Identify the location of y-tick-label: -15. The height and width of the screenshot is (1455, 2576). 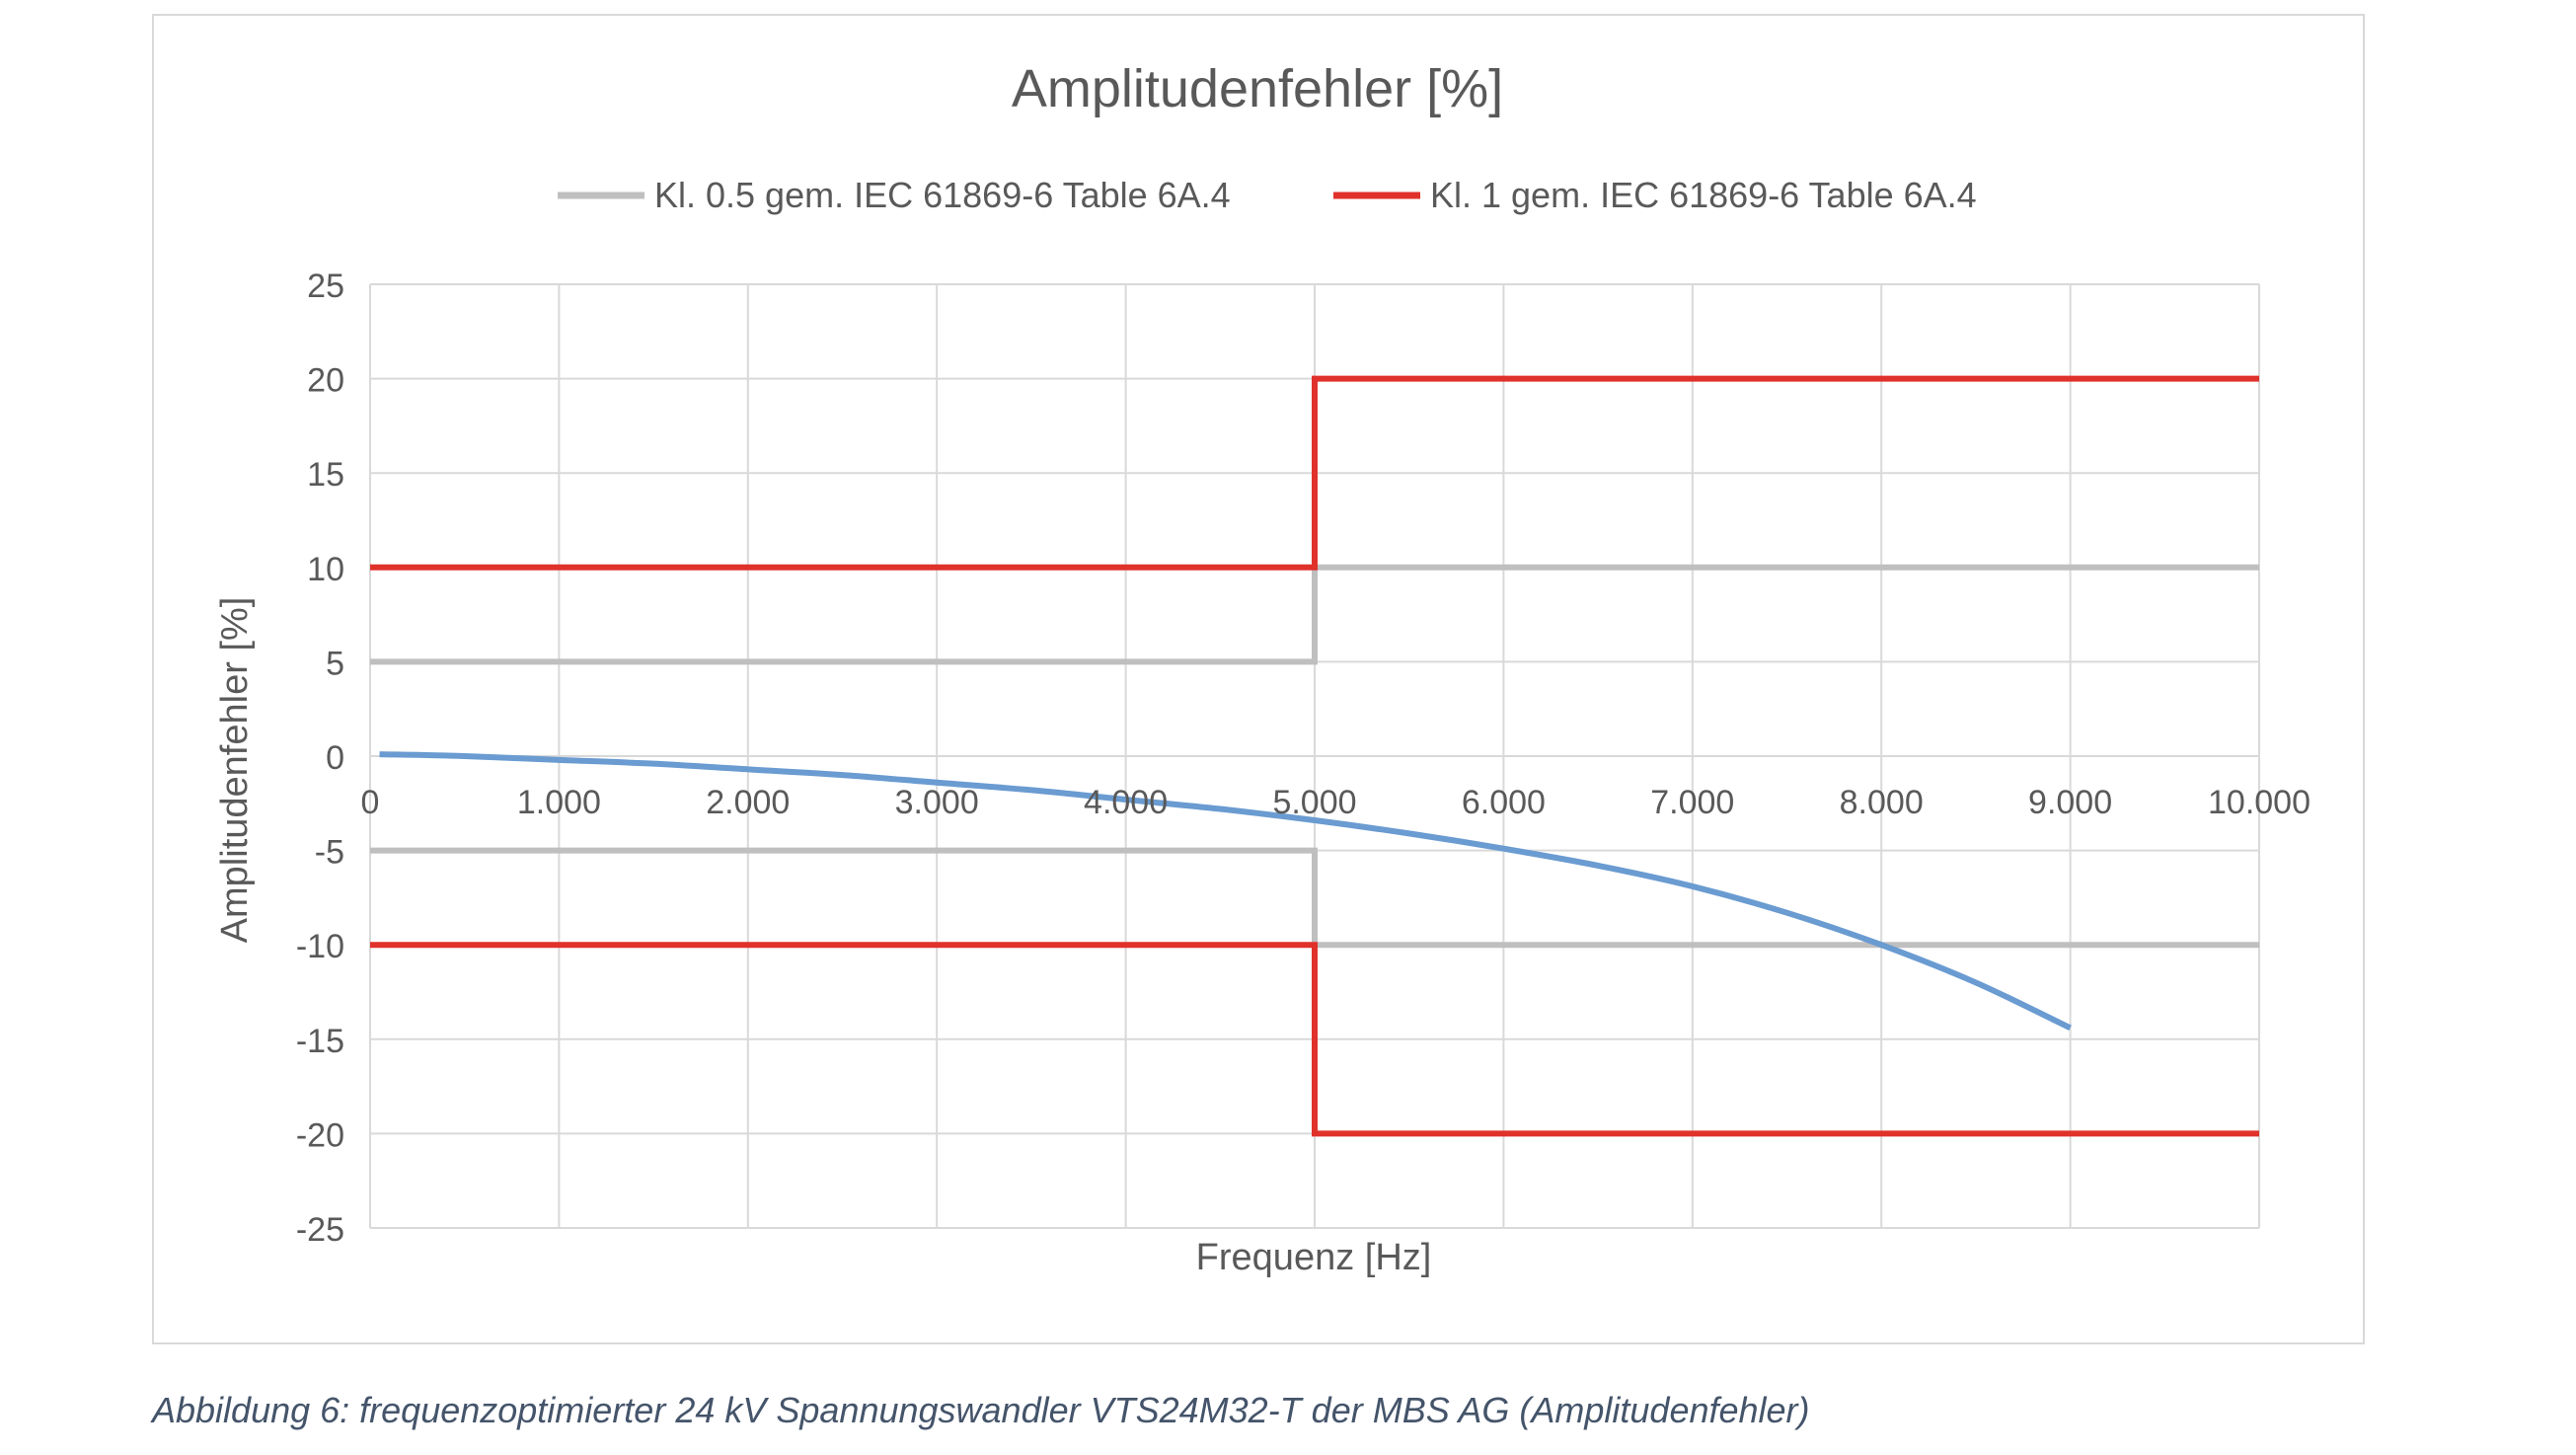
(320, 1041).